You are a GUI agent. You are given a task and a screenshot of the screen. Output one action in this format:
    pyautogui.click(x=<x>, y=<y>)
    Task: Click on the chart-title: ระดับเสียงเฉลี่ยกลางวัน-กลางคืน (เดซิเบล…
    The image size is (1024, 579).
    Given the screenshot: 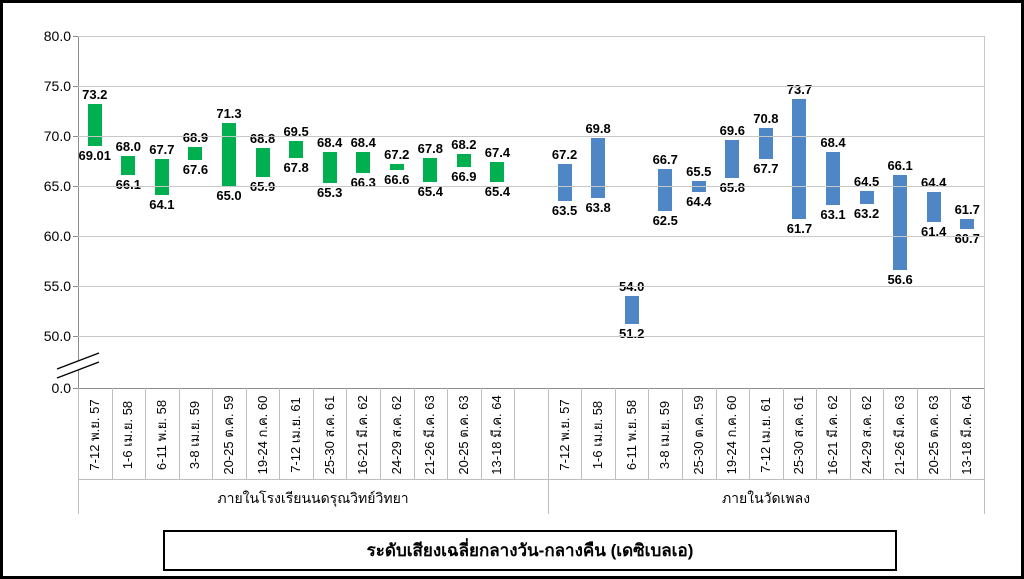 What is the action you would take?
    pyautogui.click(x=530, y=550)
    